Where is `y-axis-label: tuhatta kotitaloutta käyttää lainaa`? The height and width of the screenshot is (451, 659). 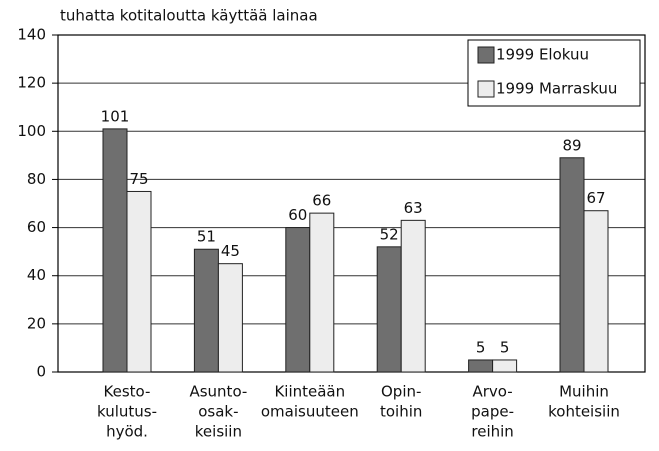 y-axis-label: tuhatta kotitaloutta käyttää lainaa is located at coordinates (189, 16).